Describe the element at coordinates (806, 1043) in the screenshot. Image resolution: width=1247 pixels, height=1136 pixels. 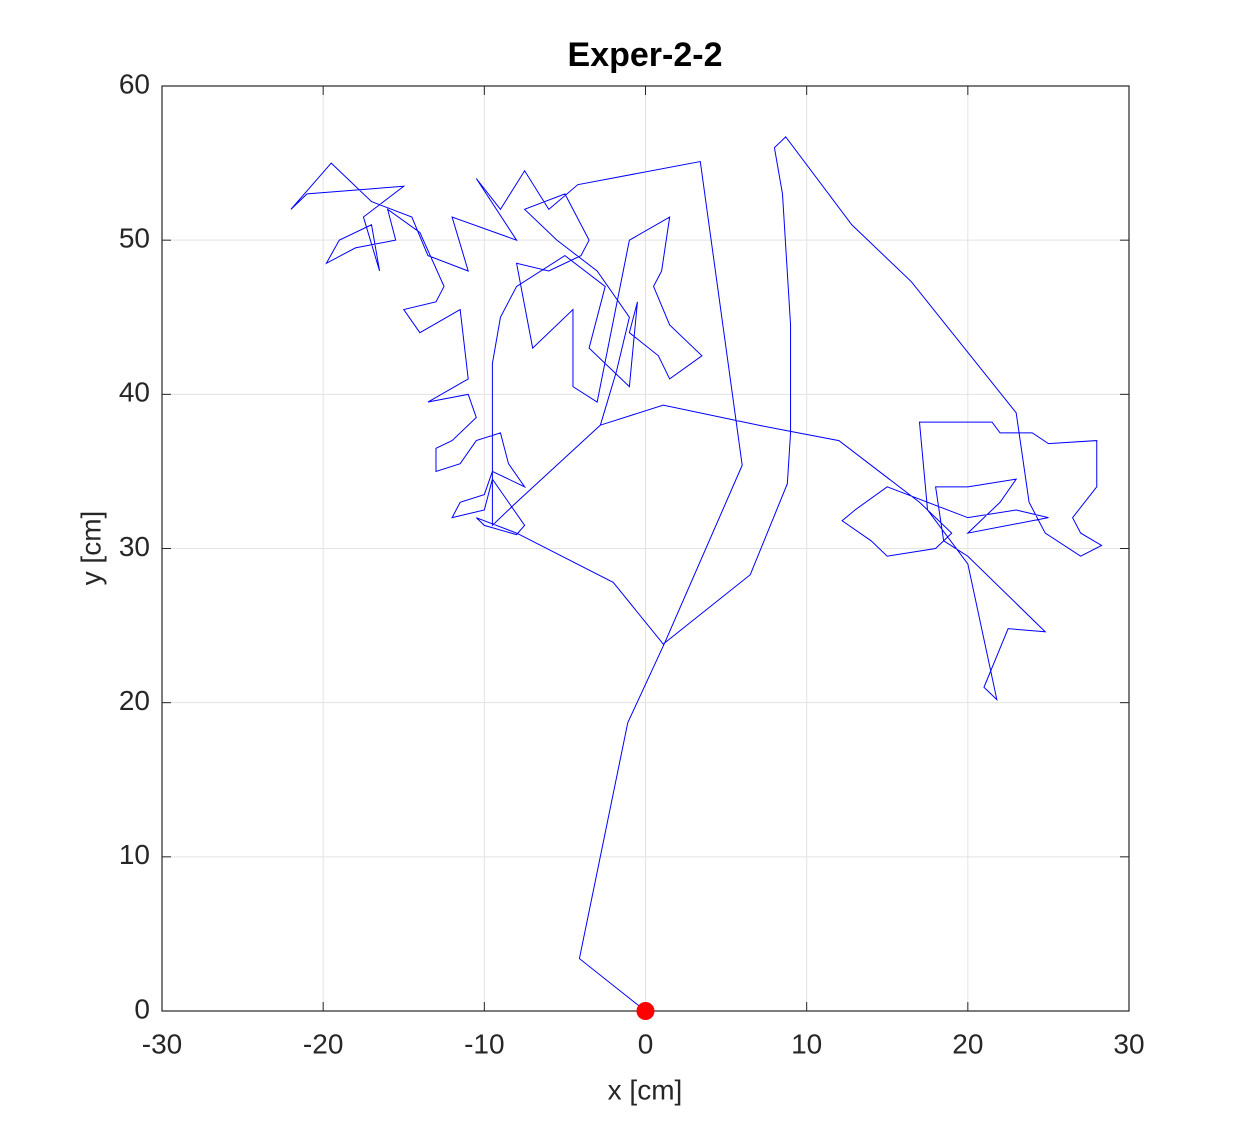
I see `x-tick-label: 10` at that location.